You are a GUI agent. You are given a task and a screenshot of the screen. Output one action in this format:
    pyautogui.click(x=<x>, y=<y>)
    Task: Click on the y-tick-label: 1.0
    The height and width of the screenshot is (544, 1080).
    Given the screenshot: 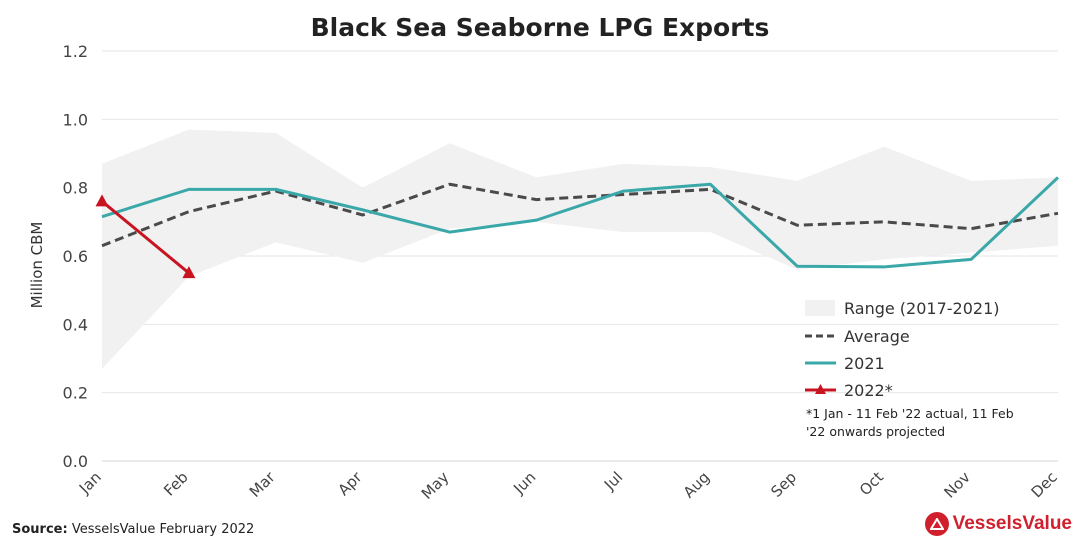 What is the action you would take?
    pyautogui.click(x=75, y=119)
    